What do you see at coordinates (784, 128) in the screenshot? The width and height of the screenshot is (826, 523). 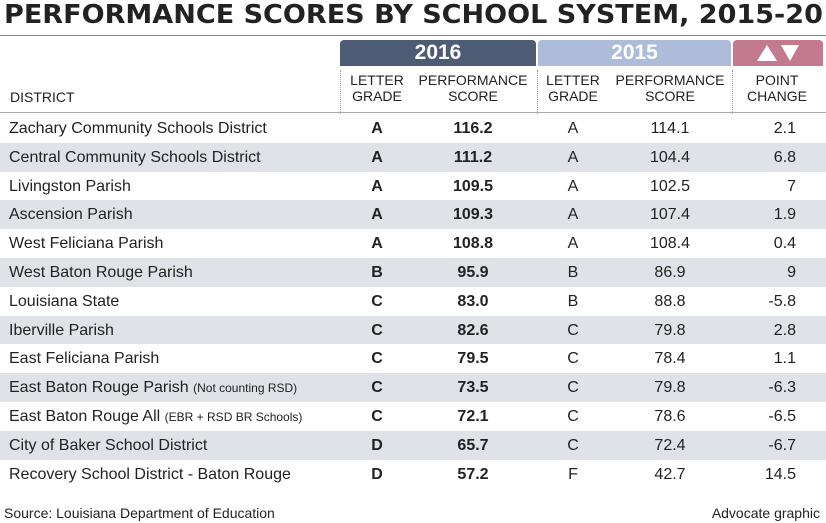 I see `value-cell: 2.1` at bounding box center [784, 128].